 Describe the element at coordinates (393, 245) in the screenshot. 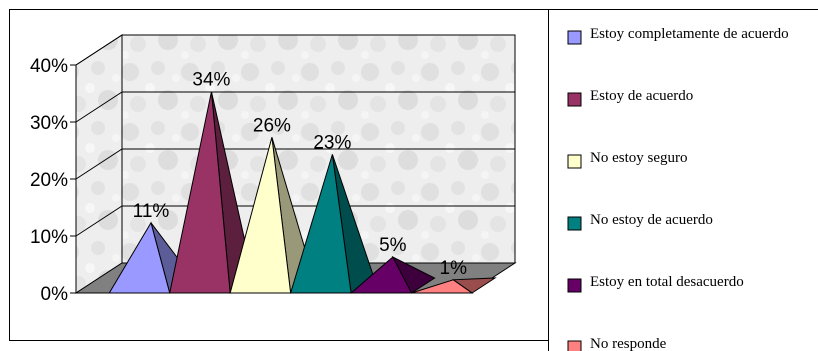

I see `data-label: 5%` at that location.